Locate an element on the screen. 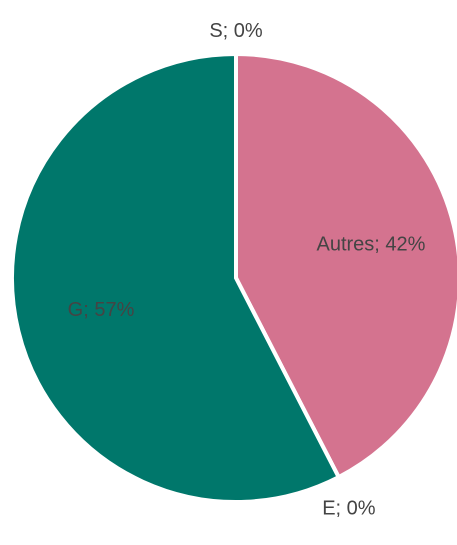 This screenshot has height=545, width=457. slice-label: S; 0% is located at coordinates (236, 31).